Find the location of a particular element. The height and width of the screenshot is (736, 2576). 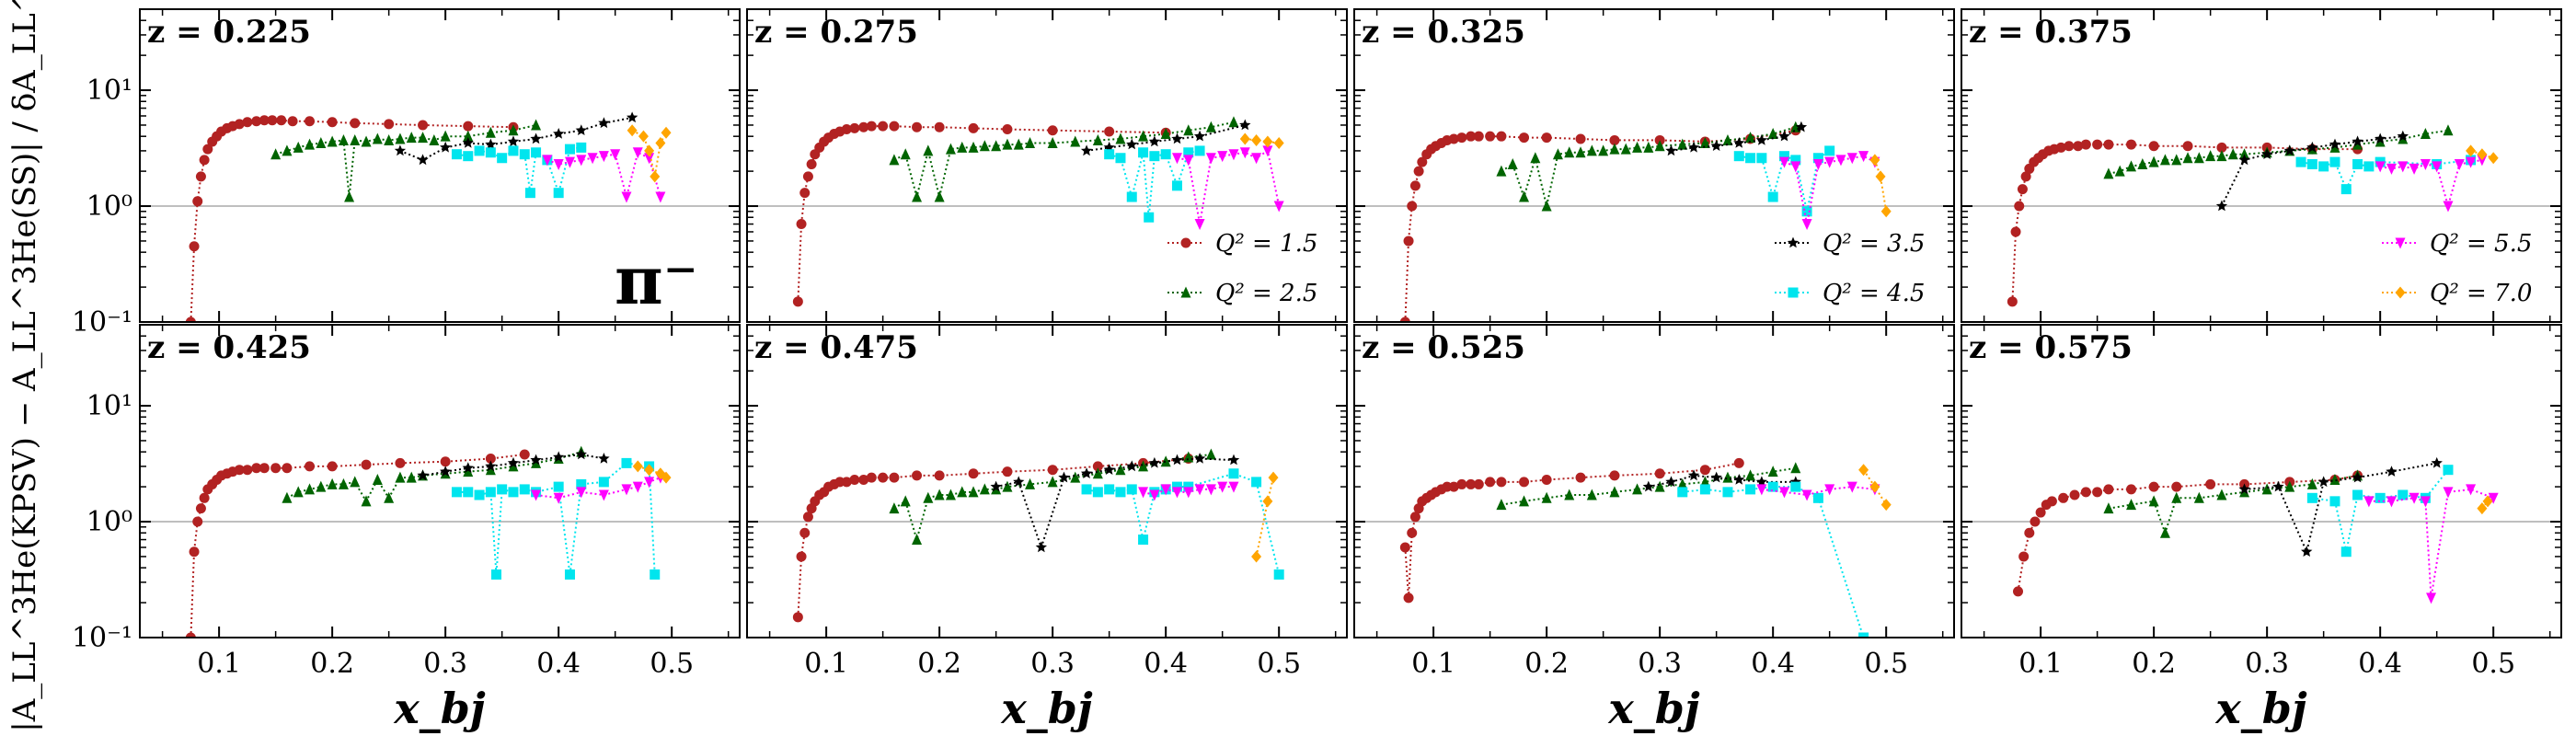

panel: 0.1 0.2 0.3 0.4 0.5 z = 0.575 is located at coordinates (2261, 502).